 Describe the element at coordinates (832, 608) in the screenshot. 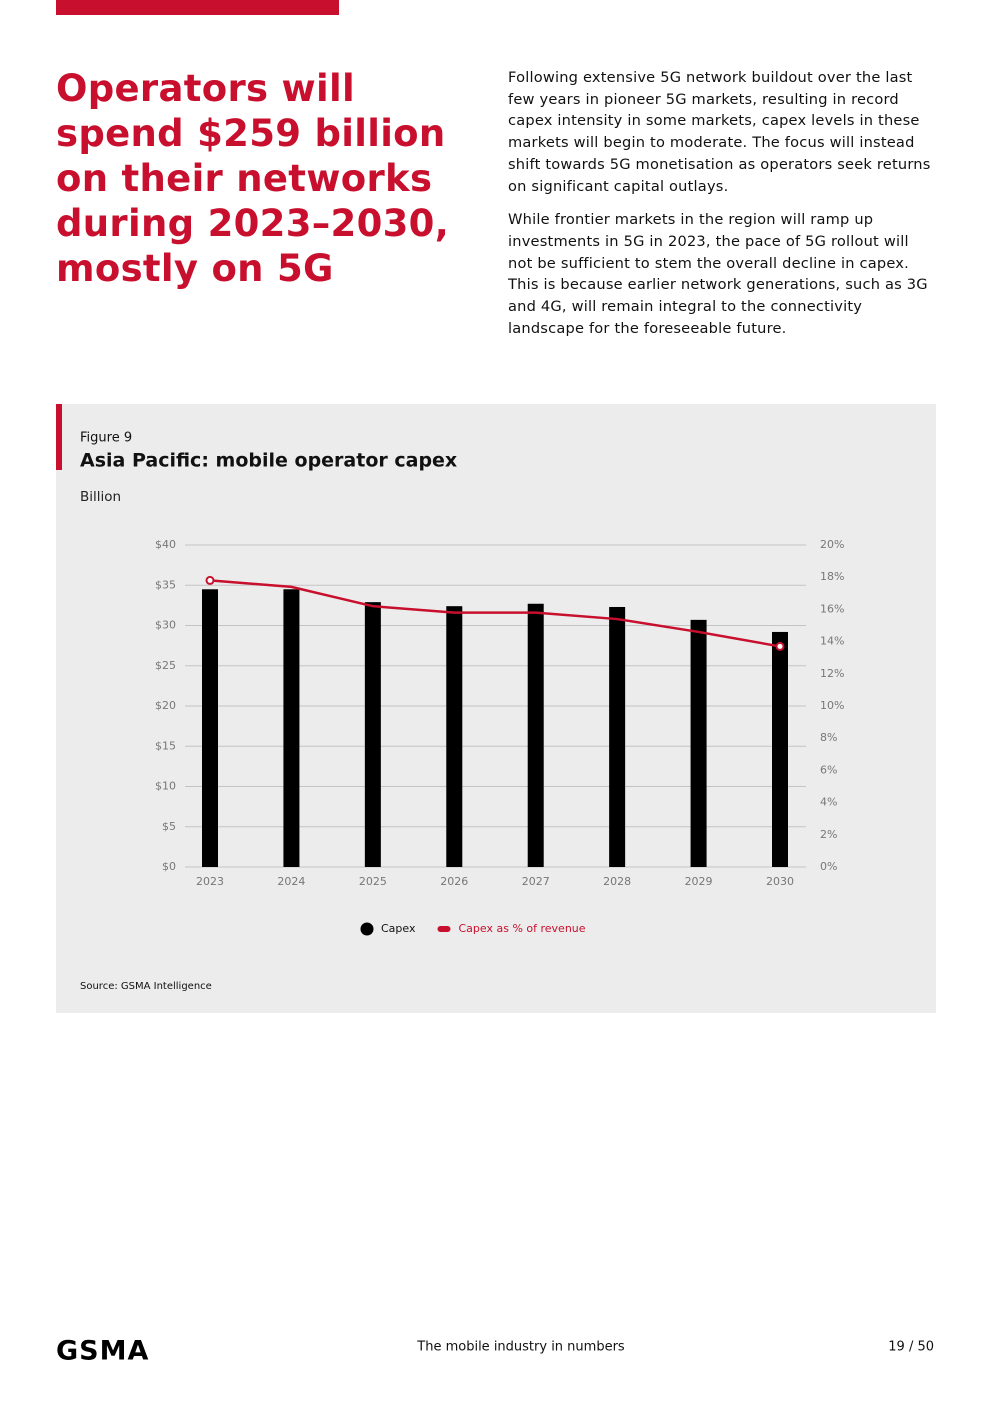

I see `y2-tick-label: 16%` at that location.